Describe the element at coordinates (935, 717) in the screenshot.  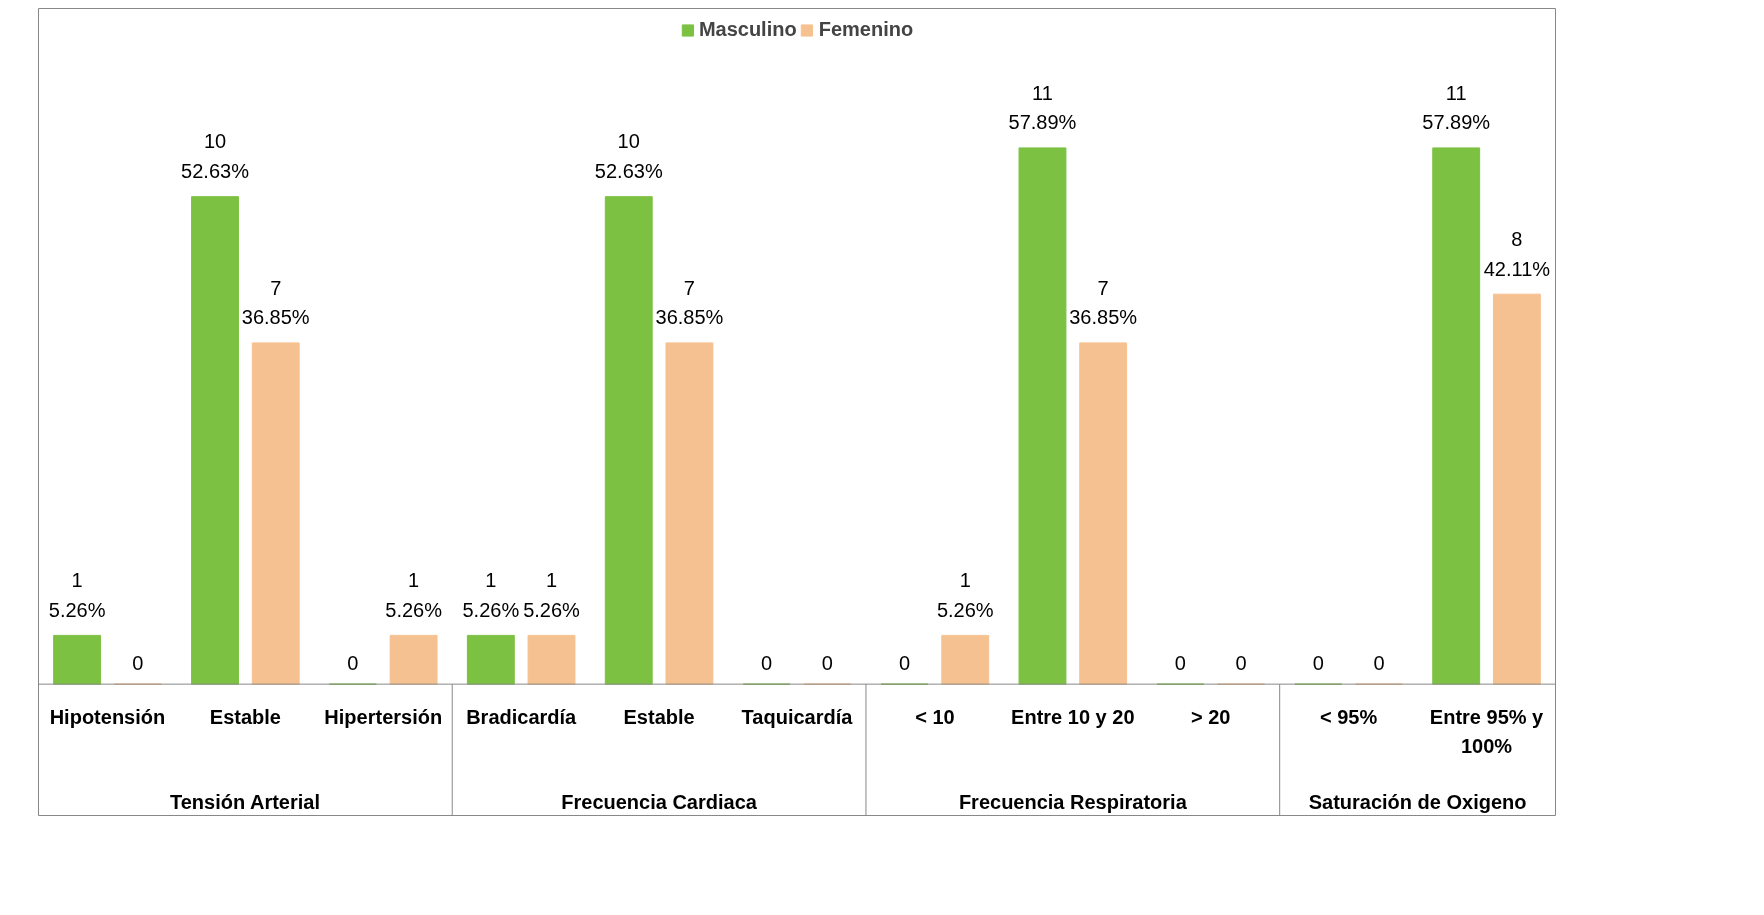
I see `x-tick-label: < 10` at that location.